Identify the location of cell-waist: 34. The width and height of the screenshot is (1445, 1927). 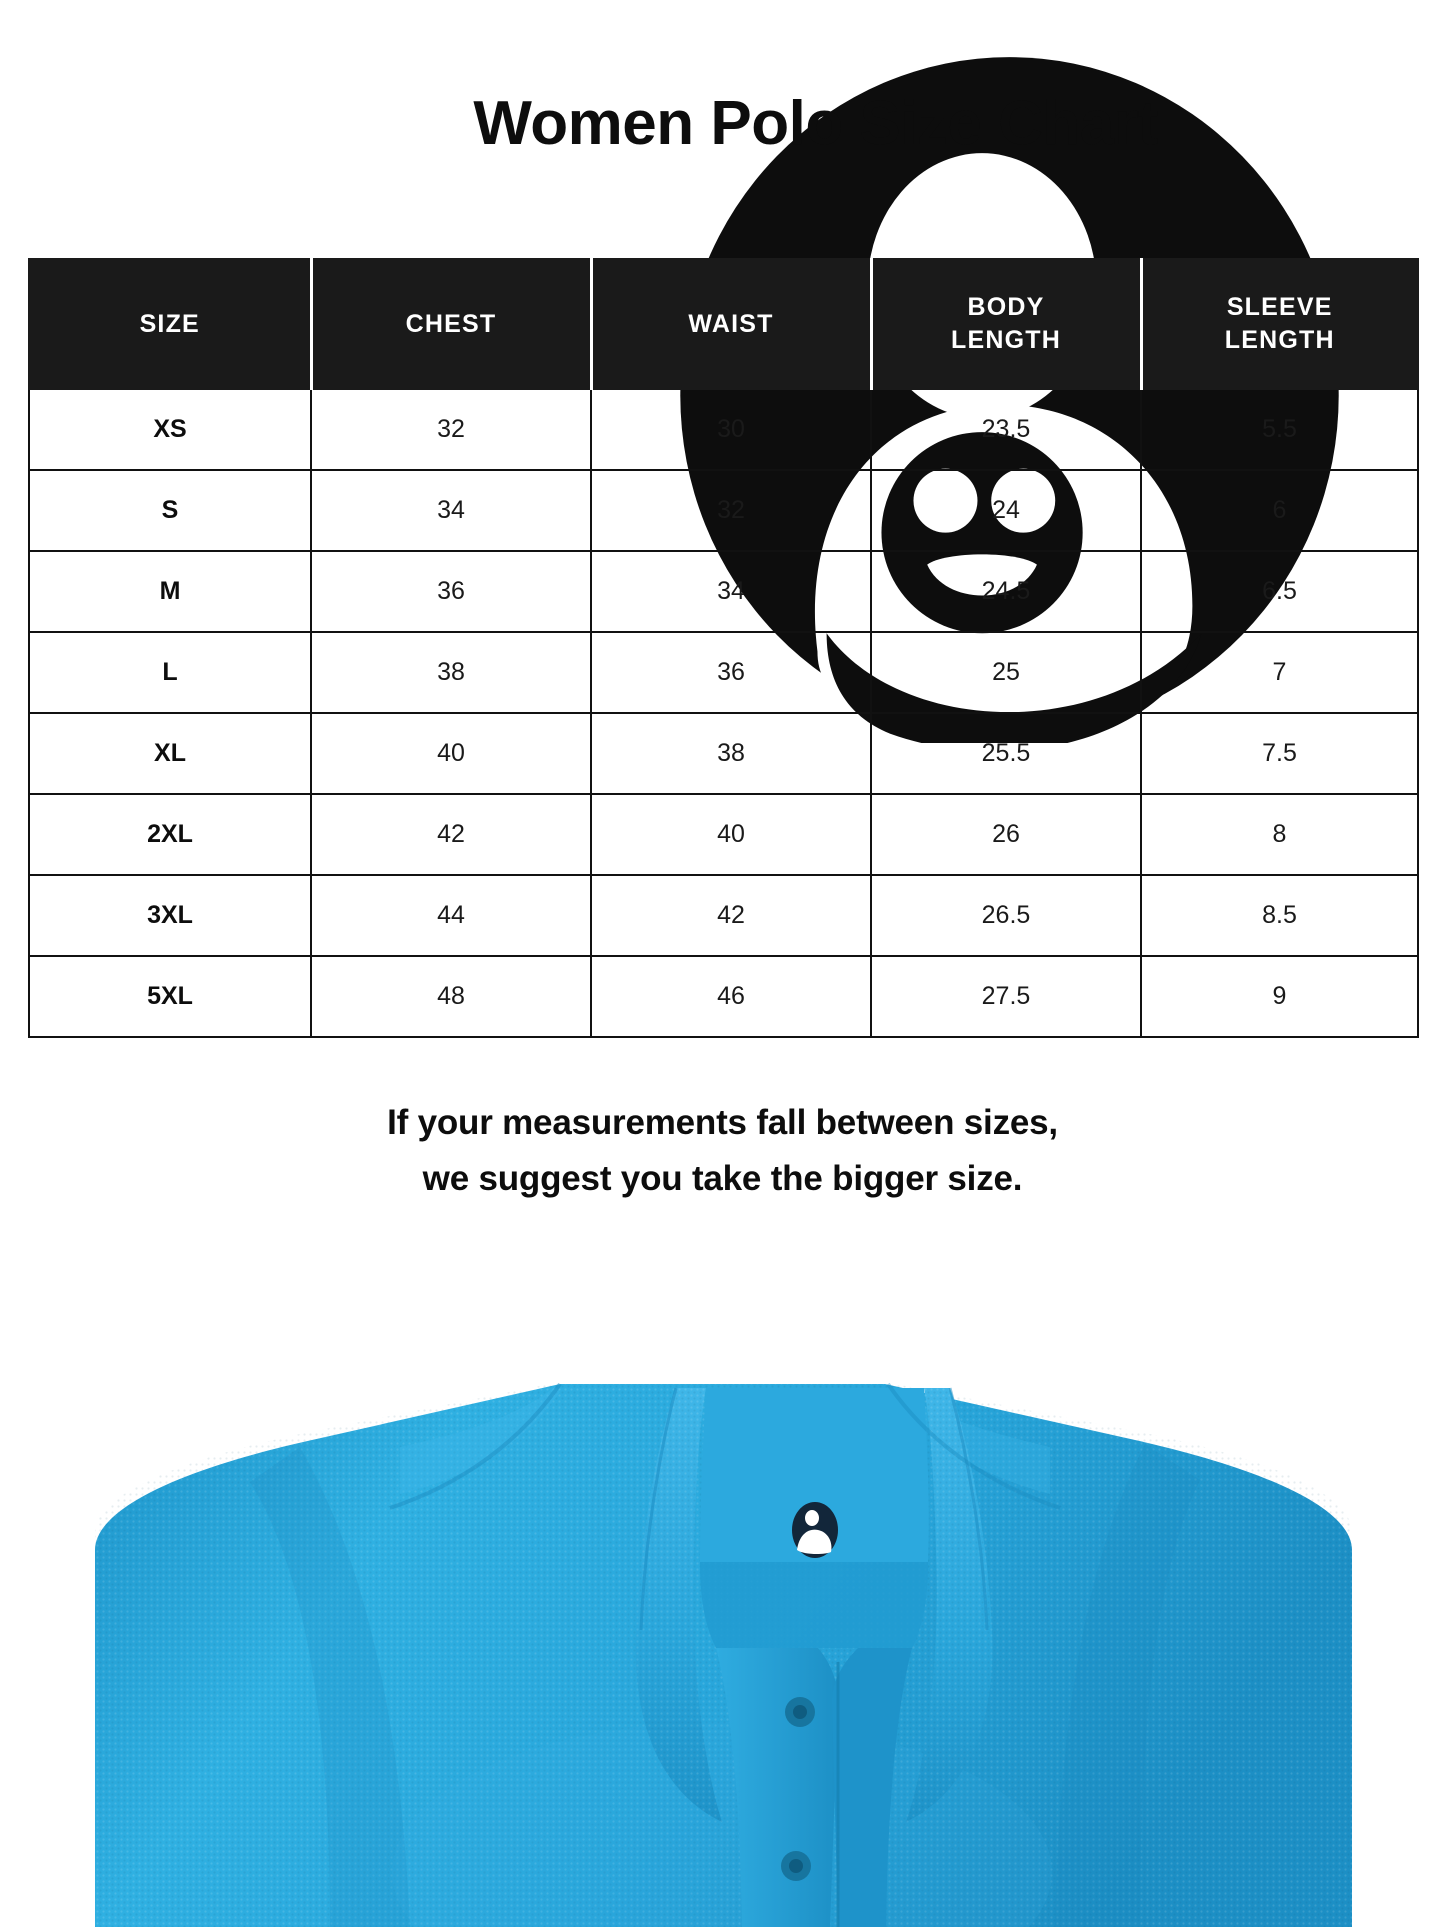
(731, 591).